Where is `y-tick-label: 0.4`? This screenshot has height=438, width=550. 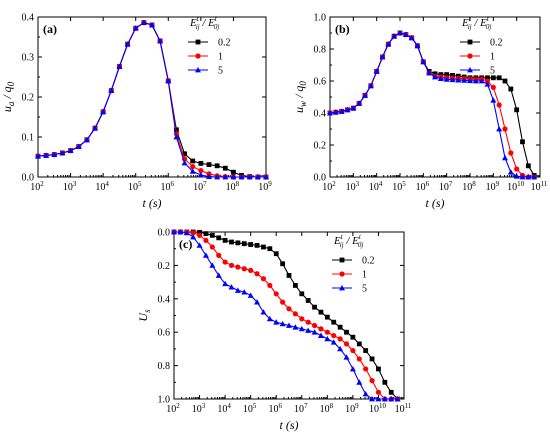 y-tick-label: 0.4 is located at coordinates (28, 18).